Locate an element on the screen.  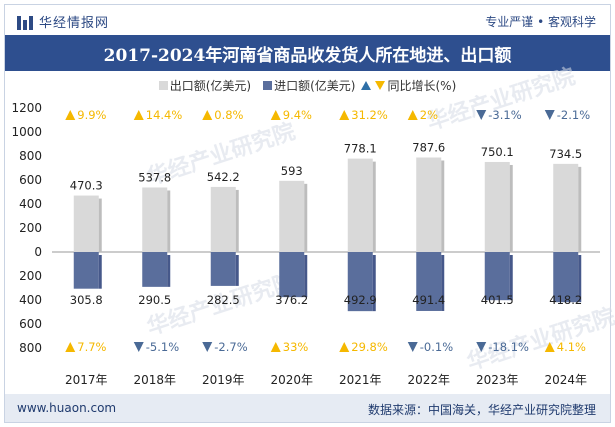
x-category-label: 2018年 is located at coordinates (154, 380).